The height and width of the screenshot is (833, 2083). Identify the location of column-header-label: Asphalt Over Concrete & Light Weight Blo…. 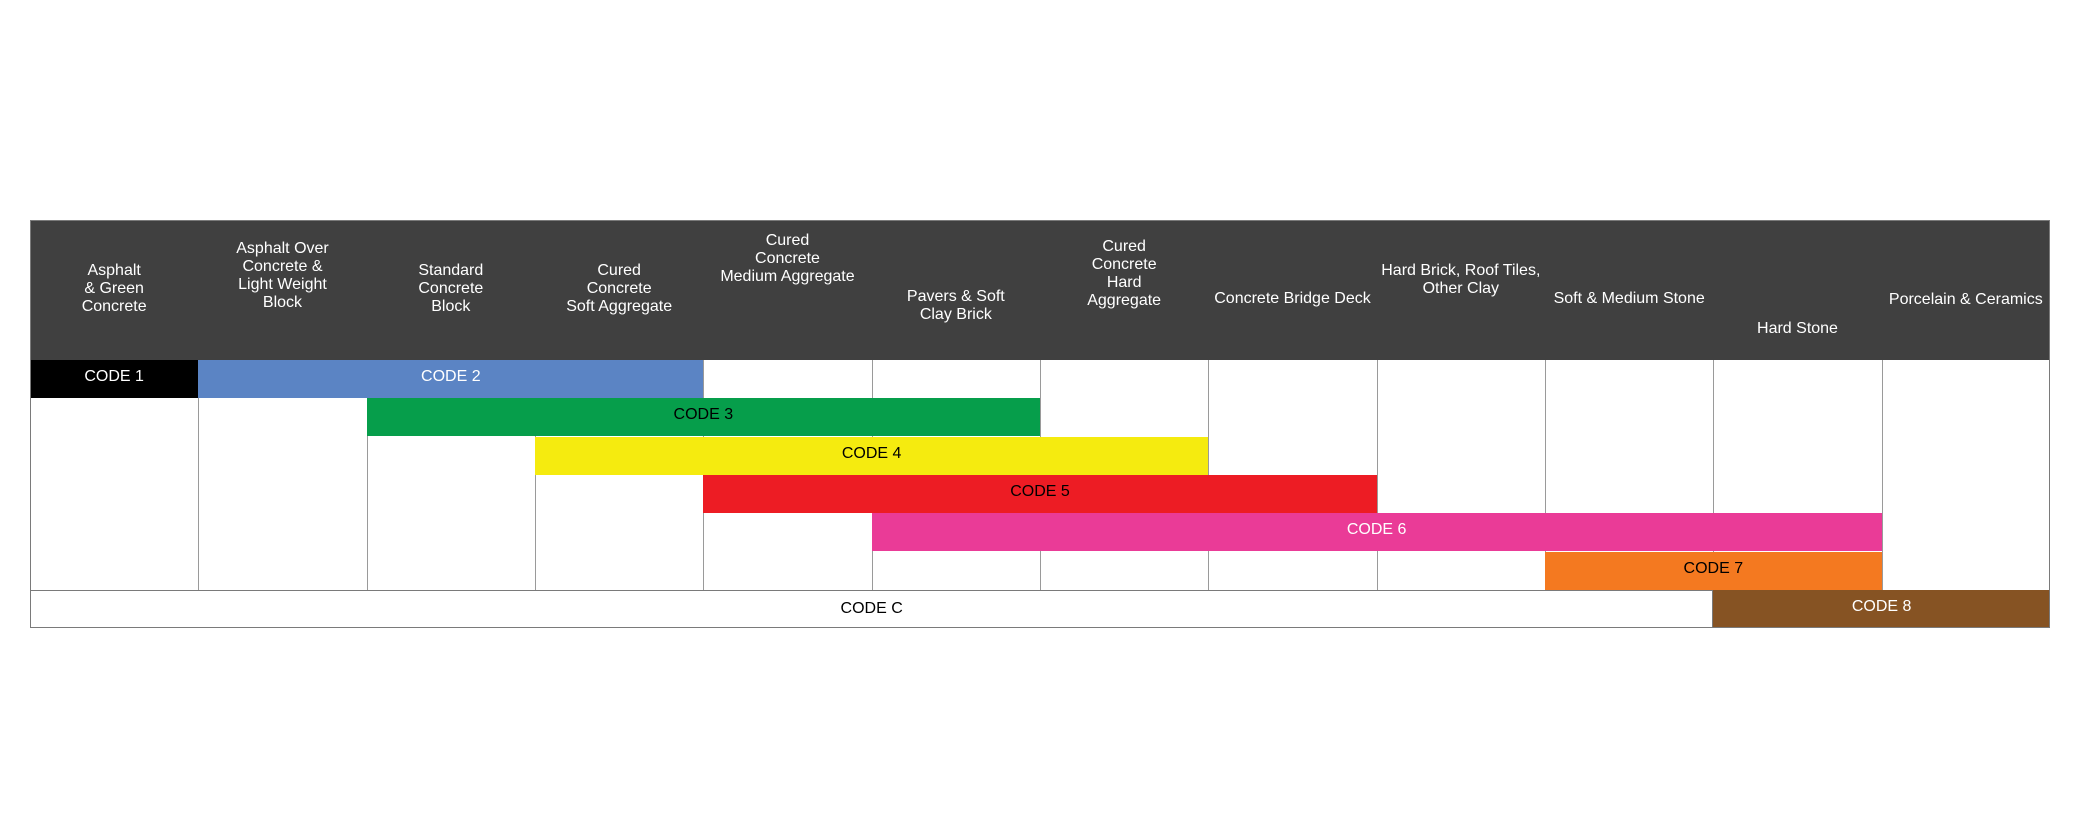
(282, 275).